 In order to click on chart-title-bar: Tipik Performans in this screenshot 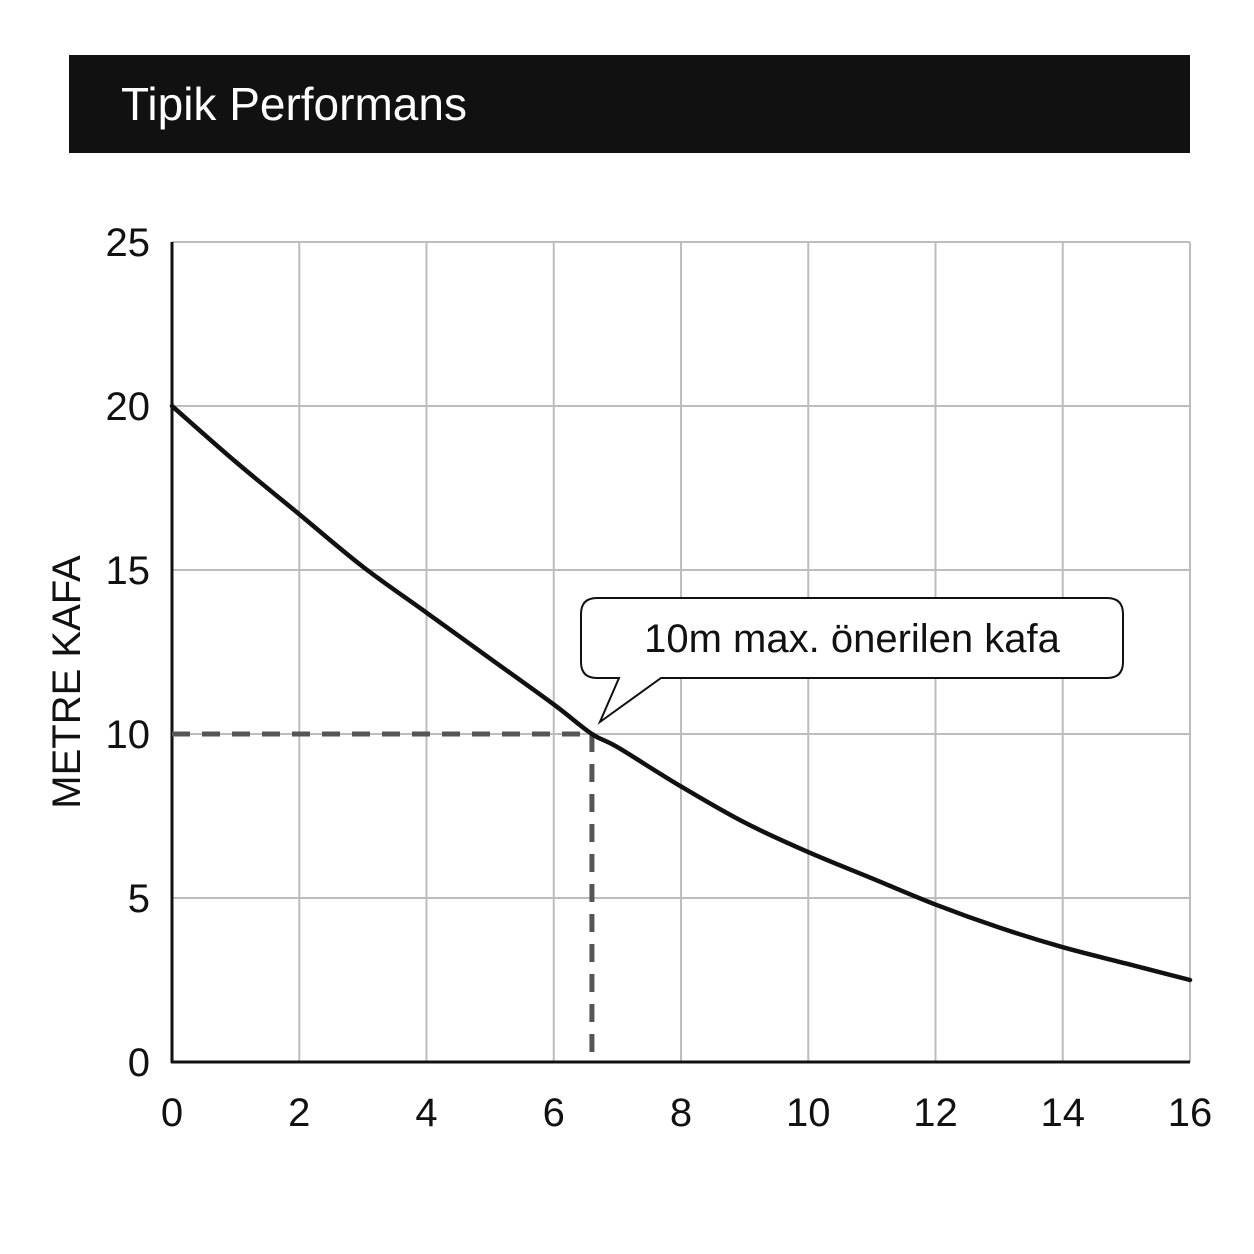, I will do `click(629, 104)`.